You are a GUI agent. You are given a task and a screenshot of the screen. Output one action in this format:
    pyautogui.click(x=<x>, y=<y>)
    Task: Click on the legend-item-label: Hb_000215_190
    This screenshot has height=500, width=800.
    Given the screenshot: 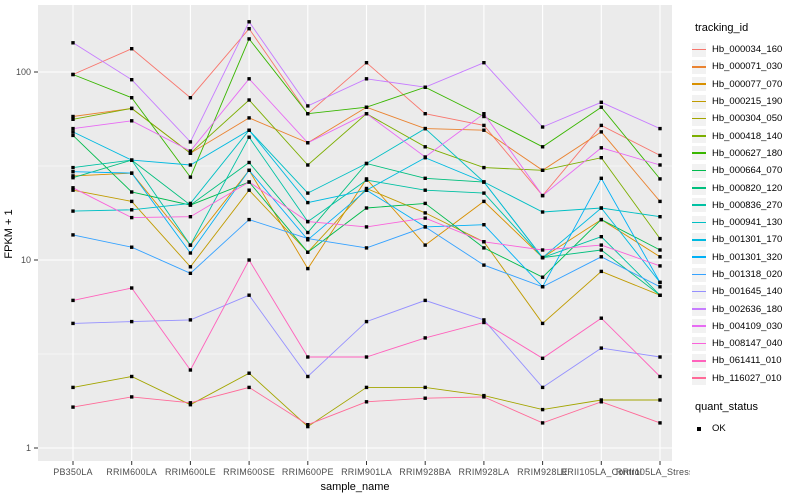 What is the action you would take?
    pyautogui.click(x=747, y=102)
    